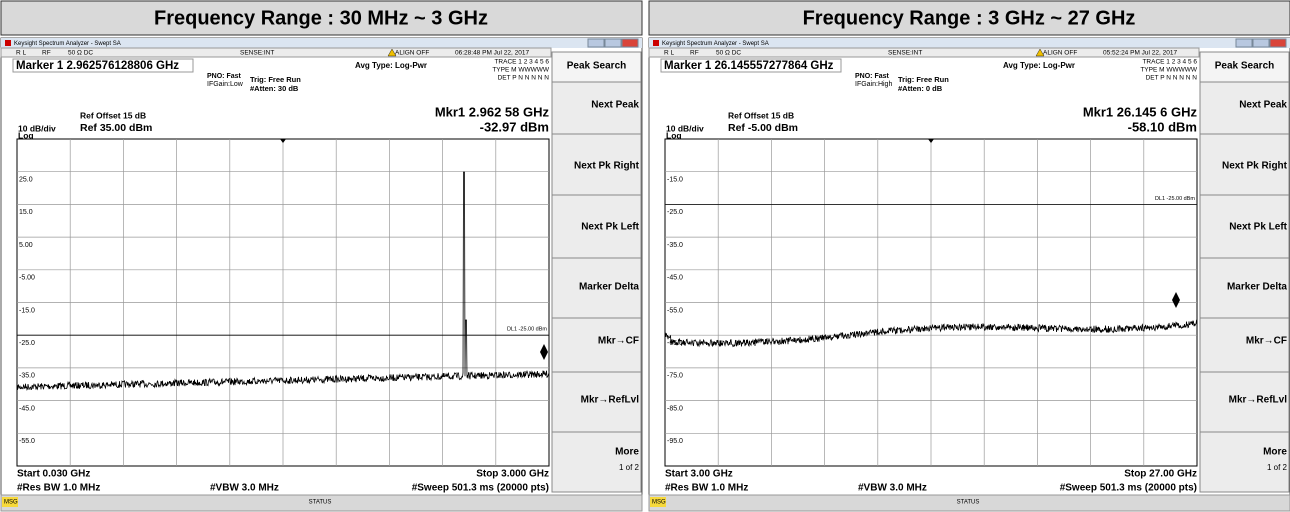 The image size is (1290, 512). I want to click on sweep: #Sweep 501.3 ms (20000 pts), so click(480, 488).